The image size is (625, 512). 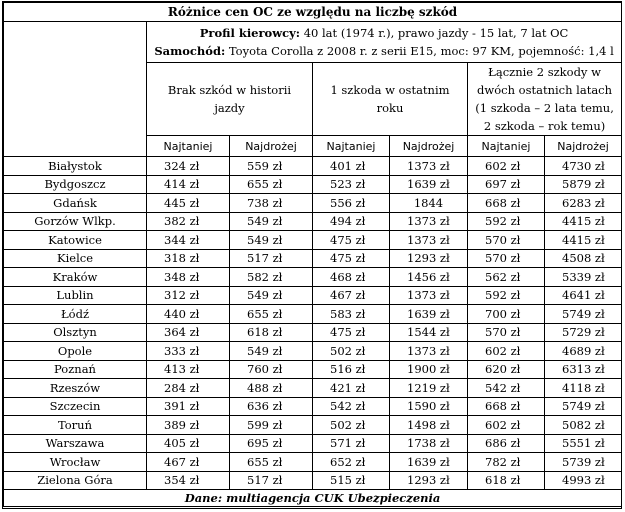 I want to click on price-cell: 1844, so click(x=428, y=203).